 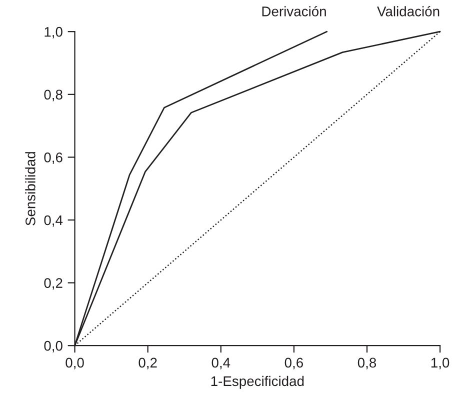 What do you see at coordinates (53, 32) in the screenshot?
I see `y-tick-label: 1,0` at bounding box center [53, 32].